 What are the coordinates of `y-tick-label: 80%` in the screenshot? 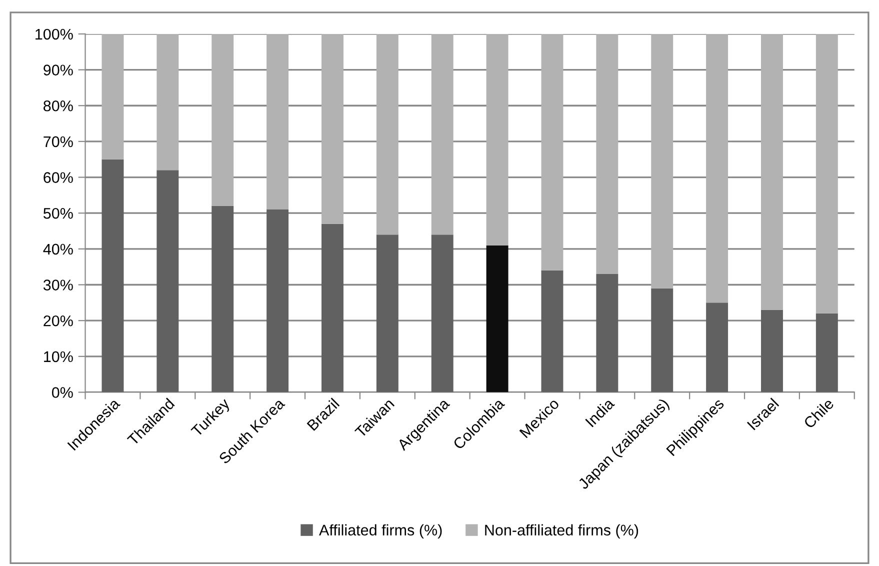 It's located at (58, 106).